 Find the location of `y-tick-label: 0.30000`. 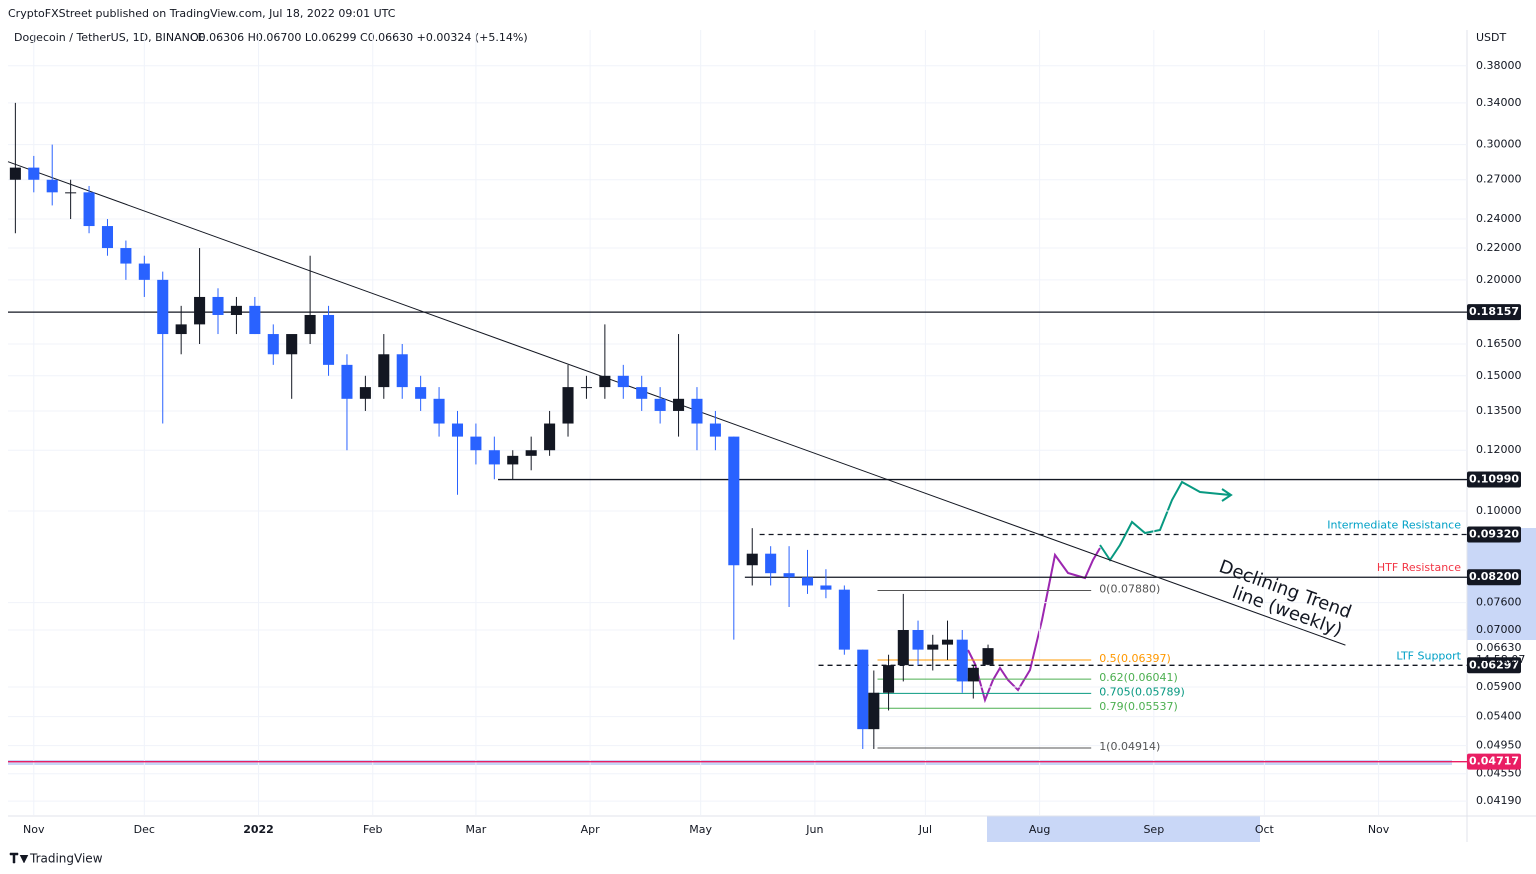

y-tick-label: 0.30000 is located at coordinates (1499, 144).